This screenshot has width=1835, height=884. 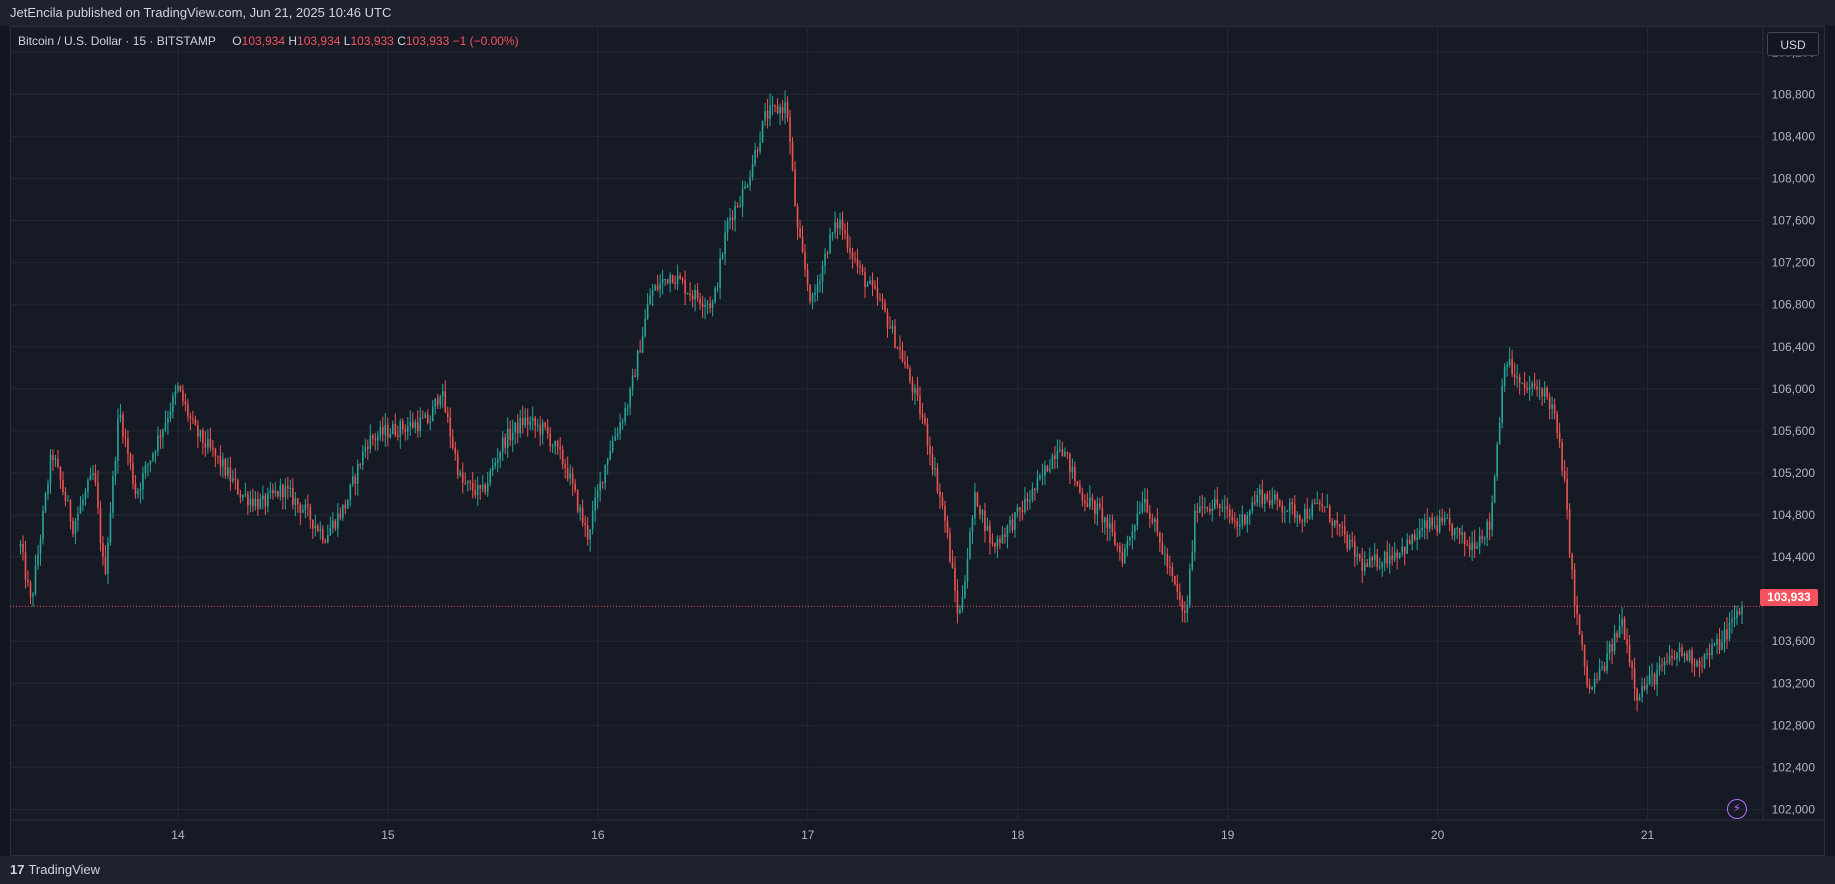 What do you see at coordinates (1794, 221) in the screenshot?
I see `y-tick-label: 107,600` at bounding box center [1794, 221].